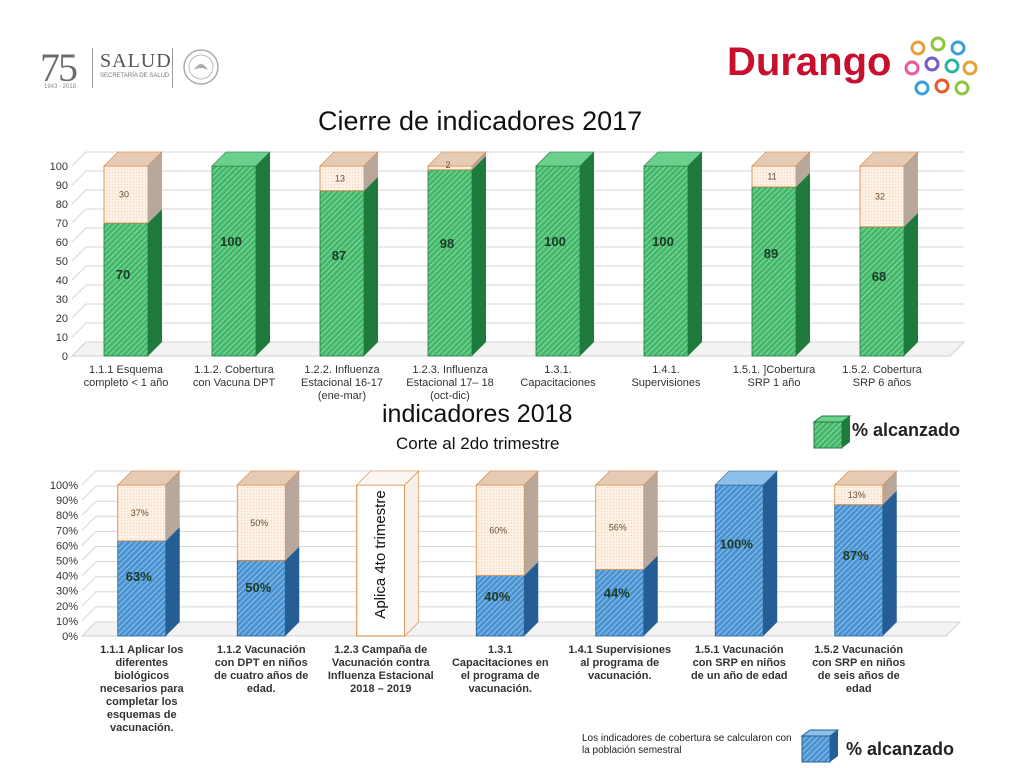 This screenshot has height=768, width=1024. What do you see at coordinates (809, 62) in the screenshot?
I see `state-name: Durango` at bounding box center [809, 62].